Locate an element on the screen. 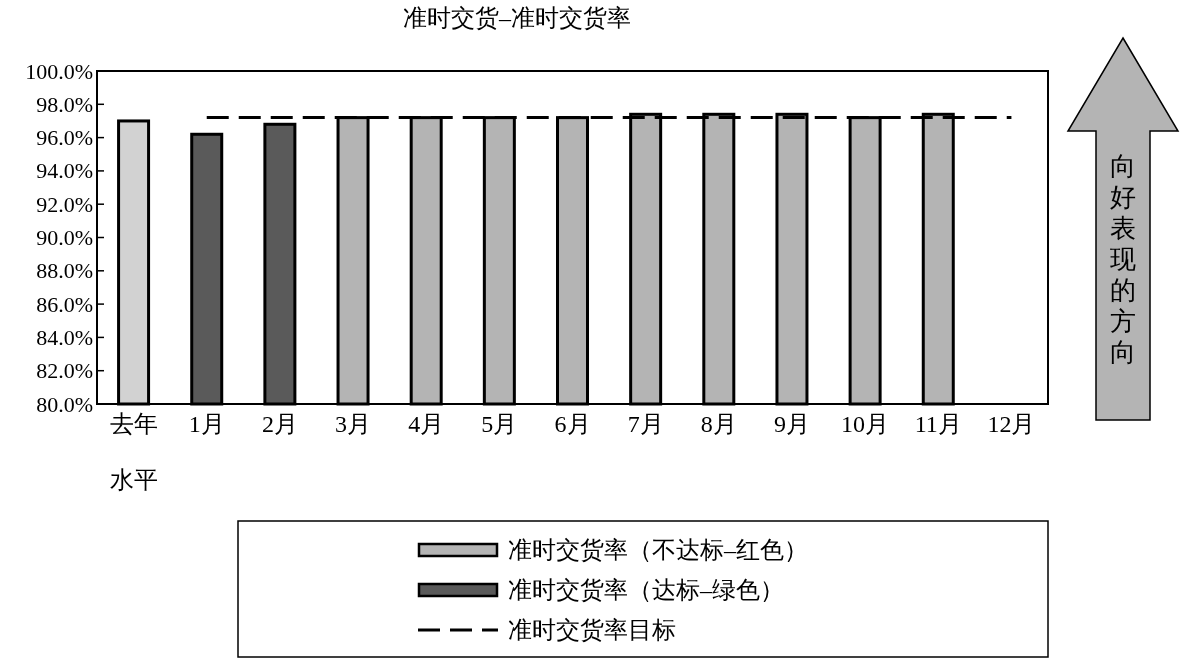  x-tick-label: 8月 is located at coordinates (718, 424).